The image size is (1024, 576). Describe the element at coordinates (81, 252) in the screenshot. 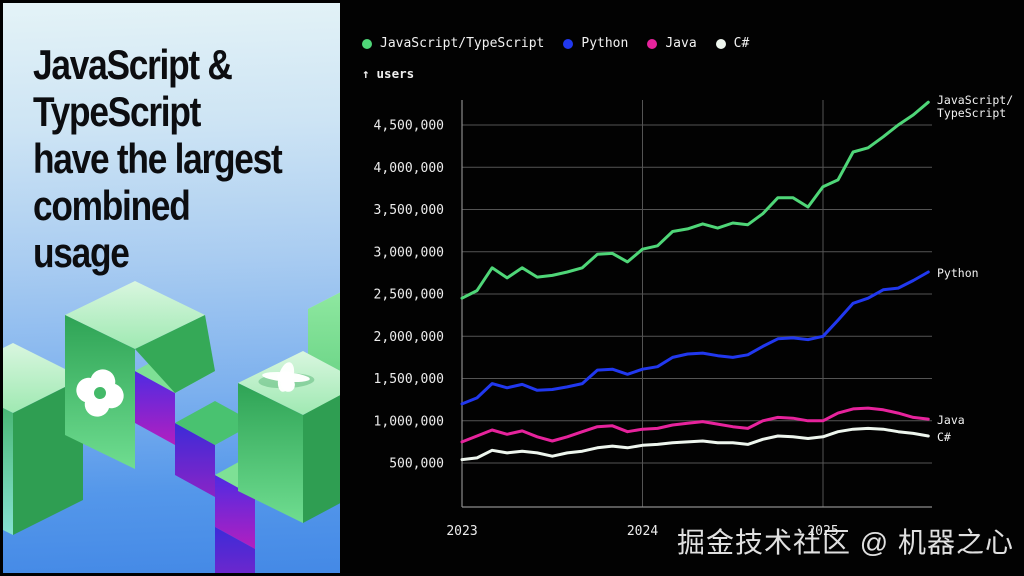

I see `headline-line: usage` at that location.